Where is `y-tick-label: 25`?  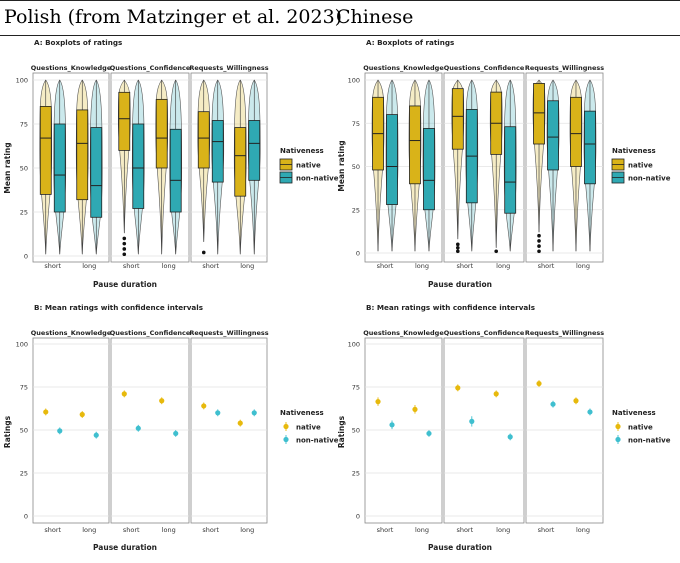 y-tick-label: 25 is located at coordinates (24, 474).